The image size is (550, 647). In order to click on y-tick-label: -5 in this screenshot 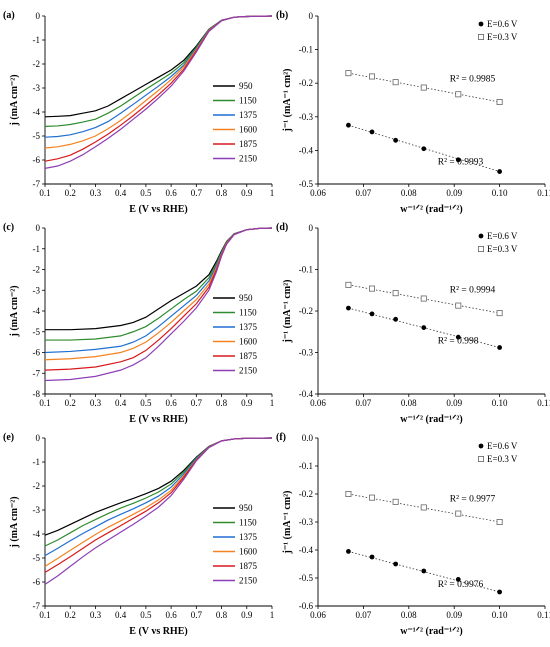, I will do `click(37, 558)`.